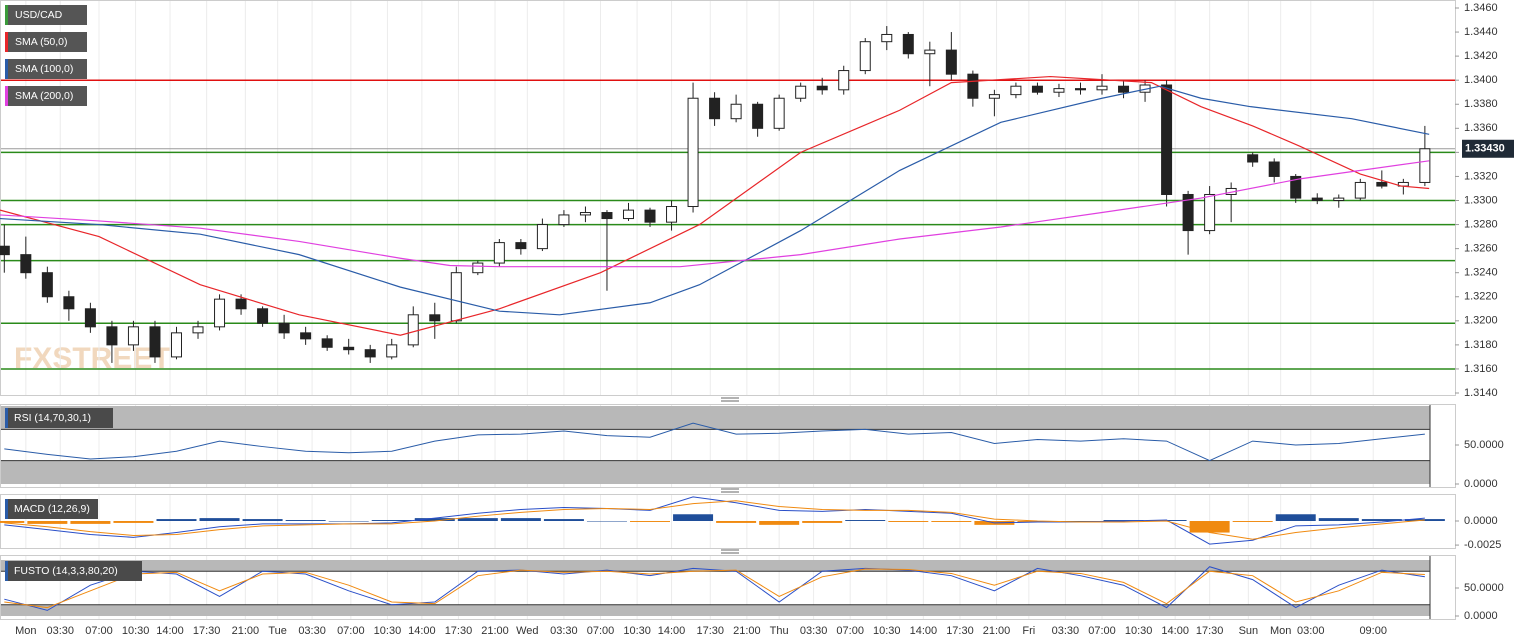  I want to click on y-tick-label: 0.0000, so click(1481, 484).